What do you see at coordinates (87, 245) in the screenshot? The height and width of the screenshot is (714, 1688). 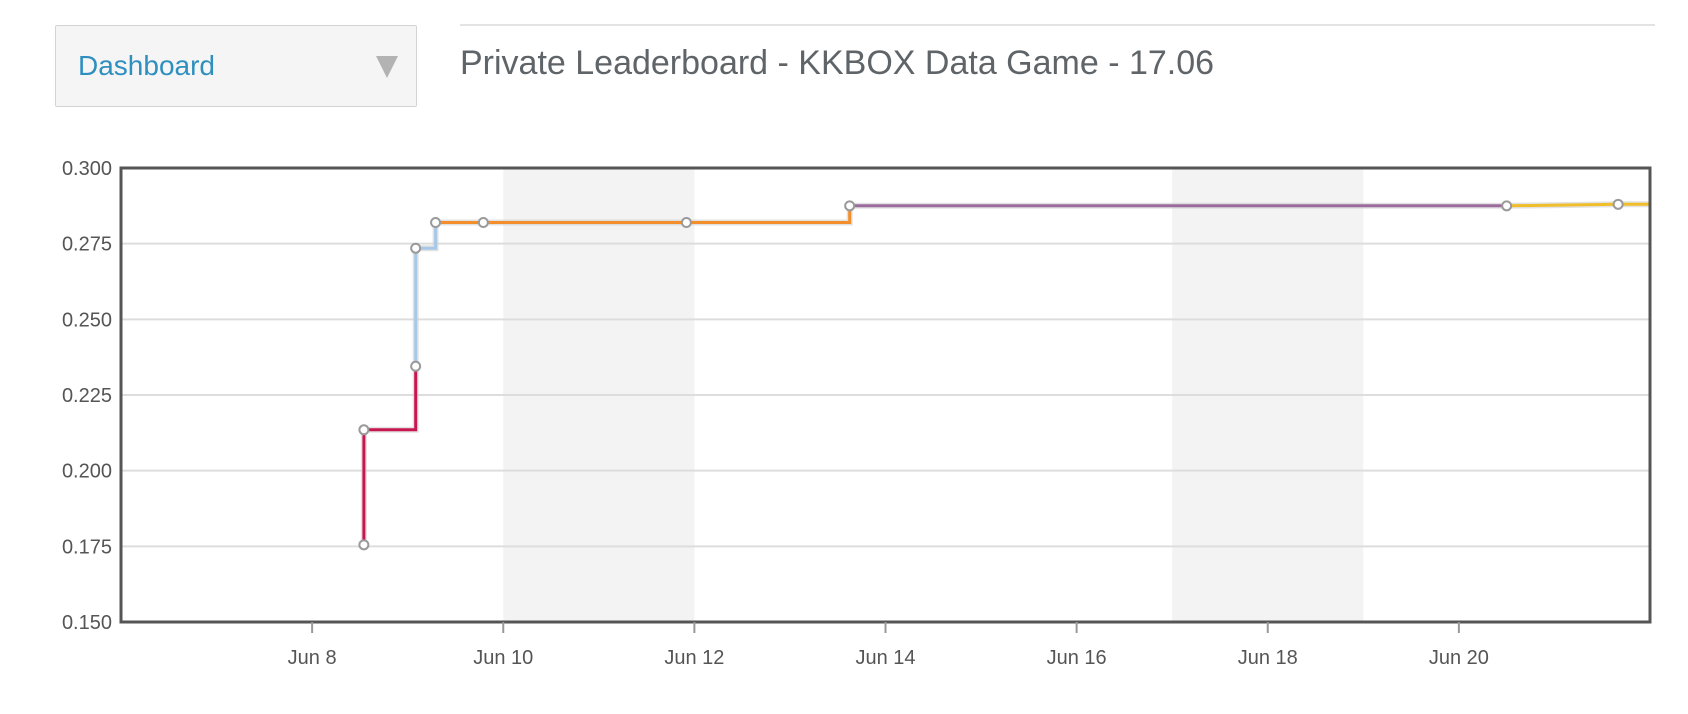 I see `y-tick-label: 0.275` at bounding box center [87, 245].